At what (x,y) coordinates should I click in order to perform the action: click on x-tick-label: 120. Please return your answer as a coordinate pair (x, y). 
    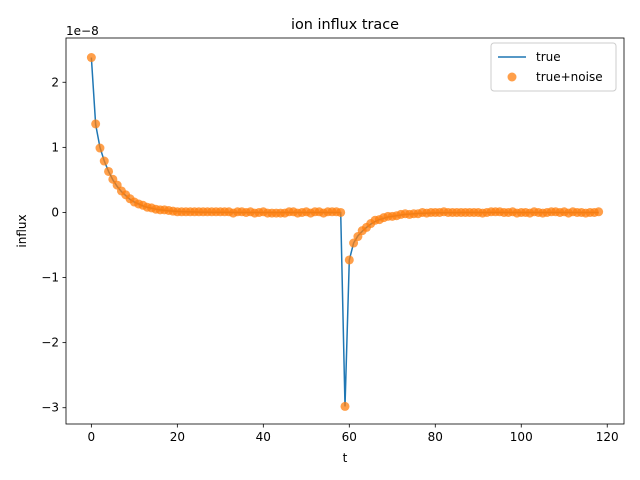
    Looking at the image, I should click on (607, 437).